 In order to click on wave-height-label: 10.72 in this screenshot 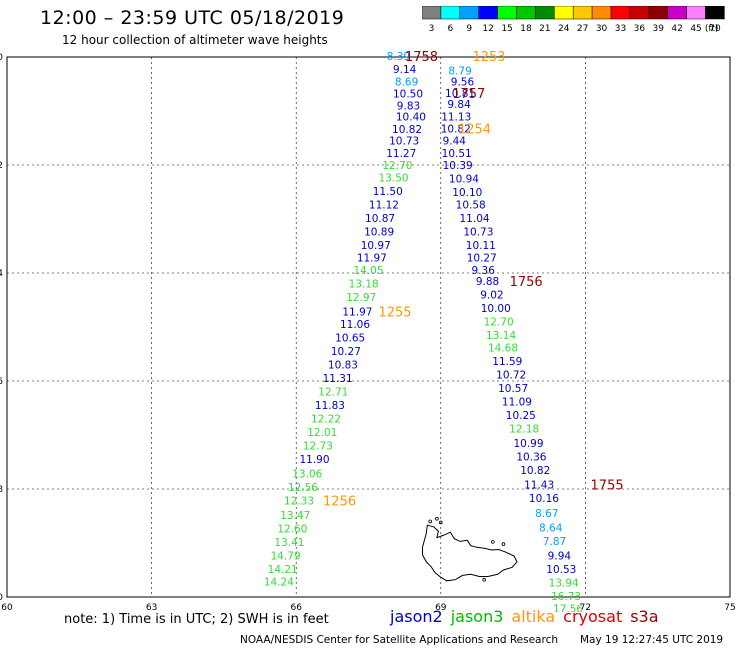, I will do `click(511, 376)`.